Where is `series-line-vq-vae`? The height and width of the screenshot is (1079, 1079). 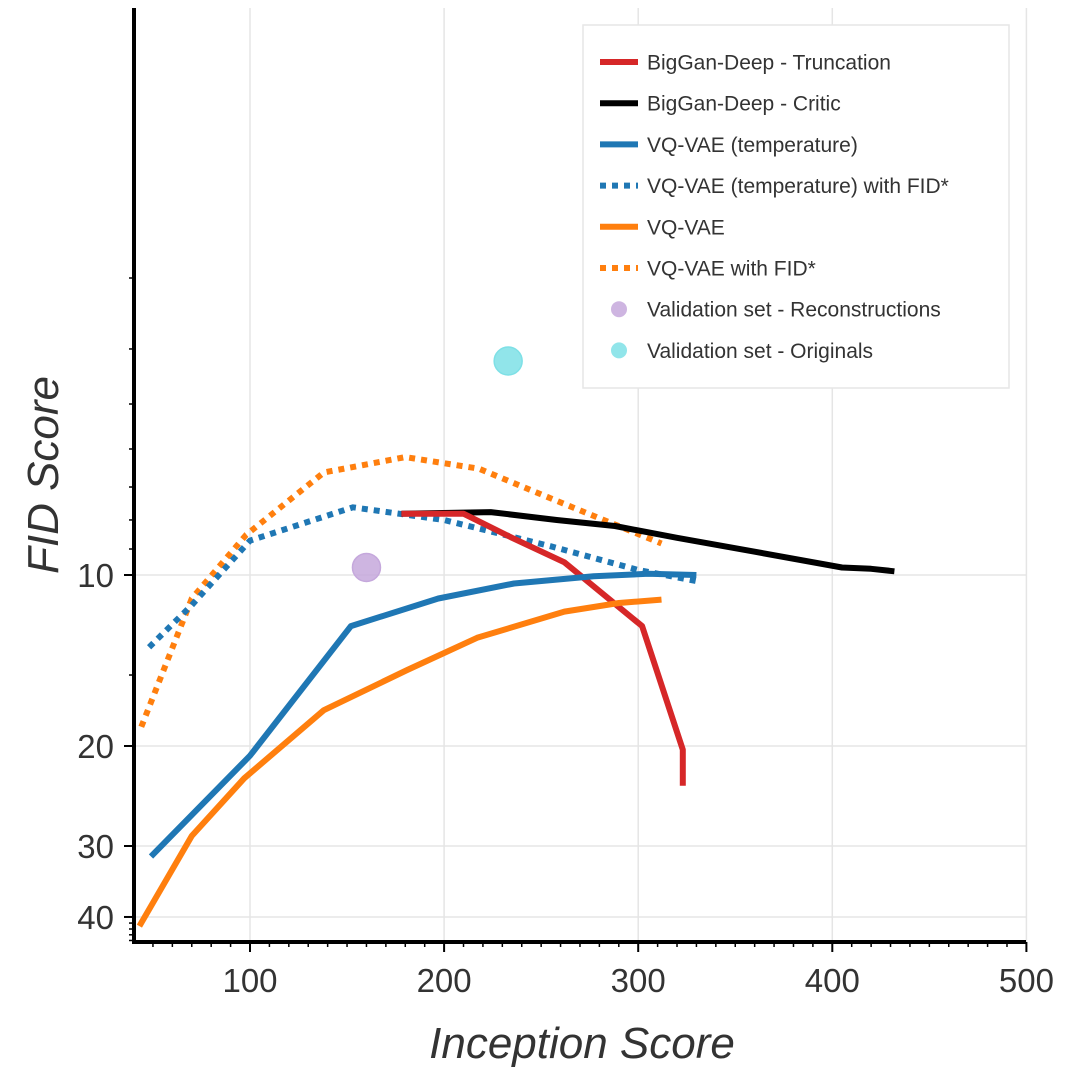
series-line-vq-vae is located at coordinates (399, 762).